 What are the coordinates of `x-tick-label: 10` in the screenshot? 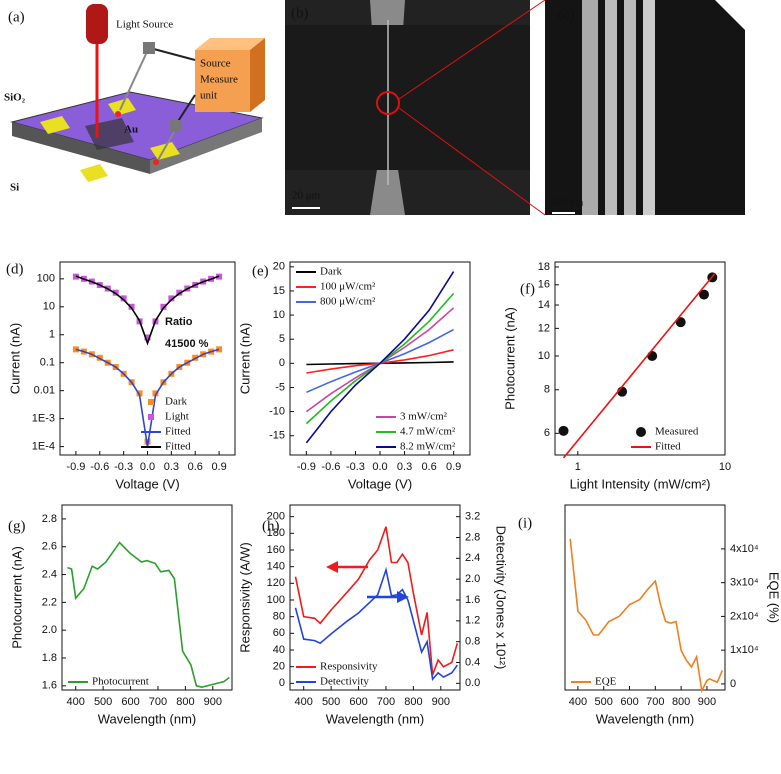 It's located at (725, 467).